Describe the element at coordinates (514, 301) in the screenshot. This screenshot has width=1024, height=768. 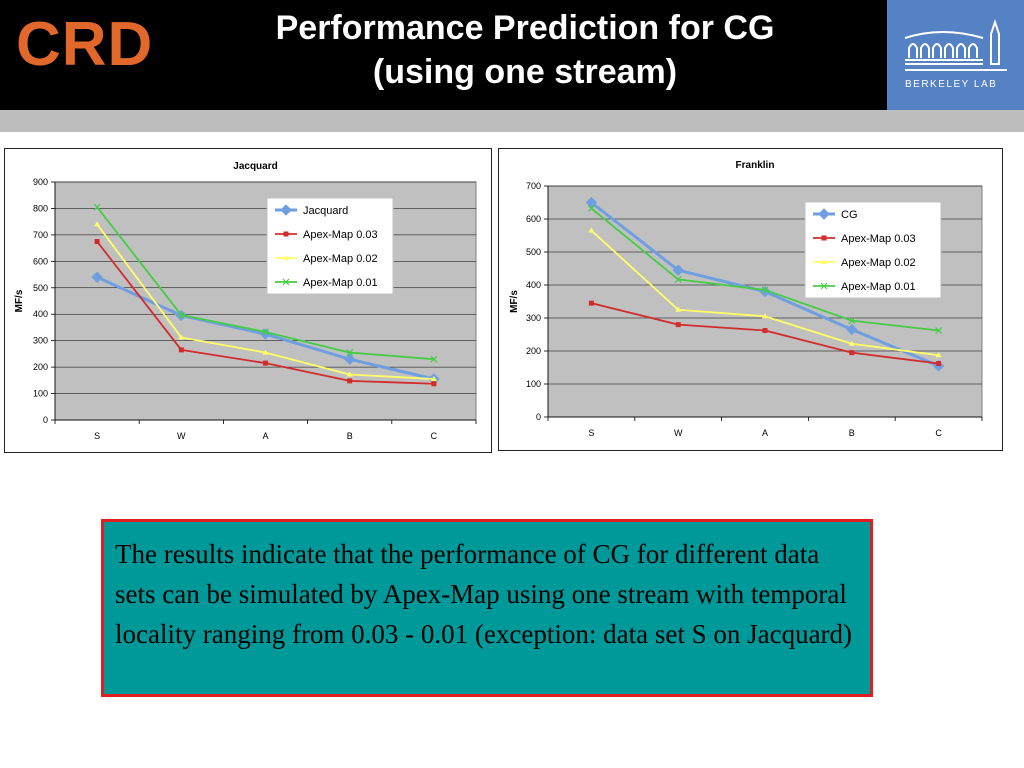
I see `y-axis-label: MF/s` at that location.